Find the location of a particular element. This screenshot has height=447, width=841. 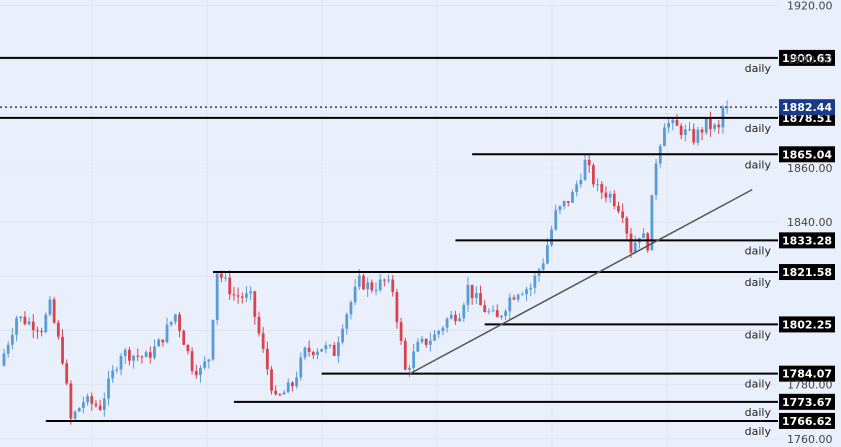

level-label: 1865.04 is located at coordinates (807, 154).